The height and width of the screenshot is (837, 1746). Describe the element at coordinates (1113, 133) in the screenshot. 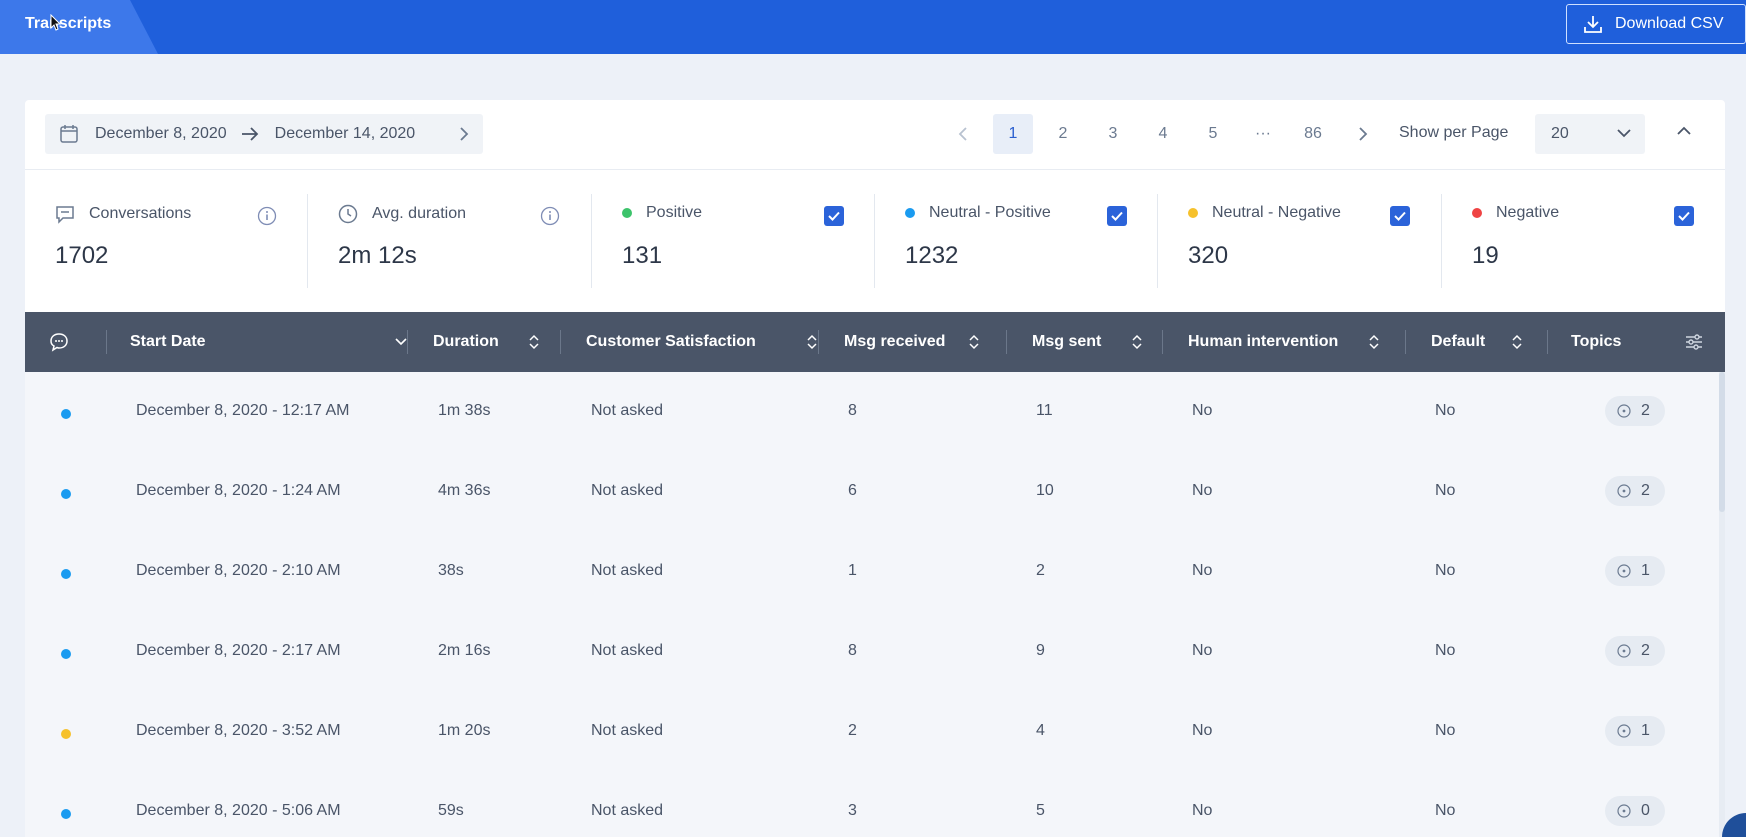

I see `page-button-3: 3` at that location.